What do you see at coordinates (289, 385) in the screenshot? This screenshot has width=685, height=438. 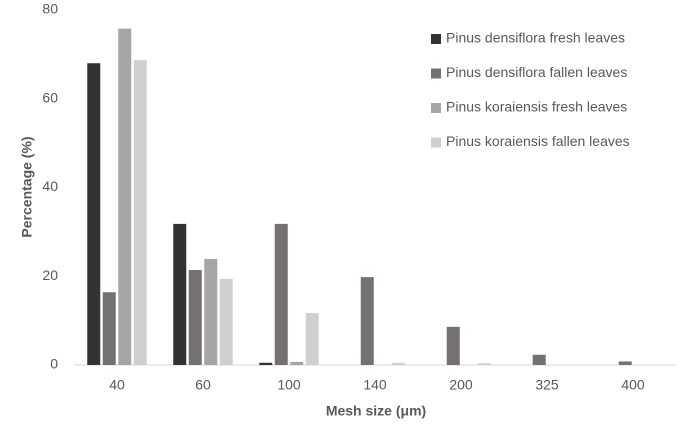 I see `x-tick-label: 100` at bounding box center [289, 385].